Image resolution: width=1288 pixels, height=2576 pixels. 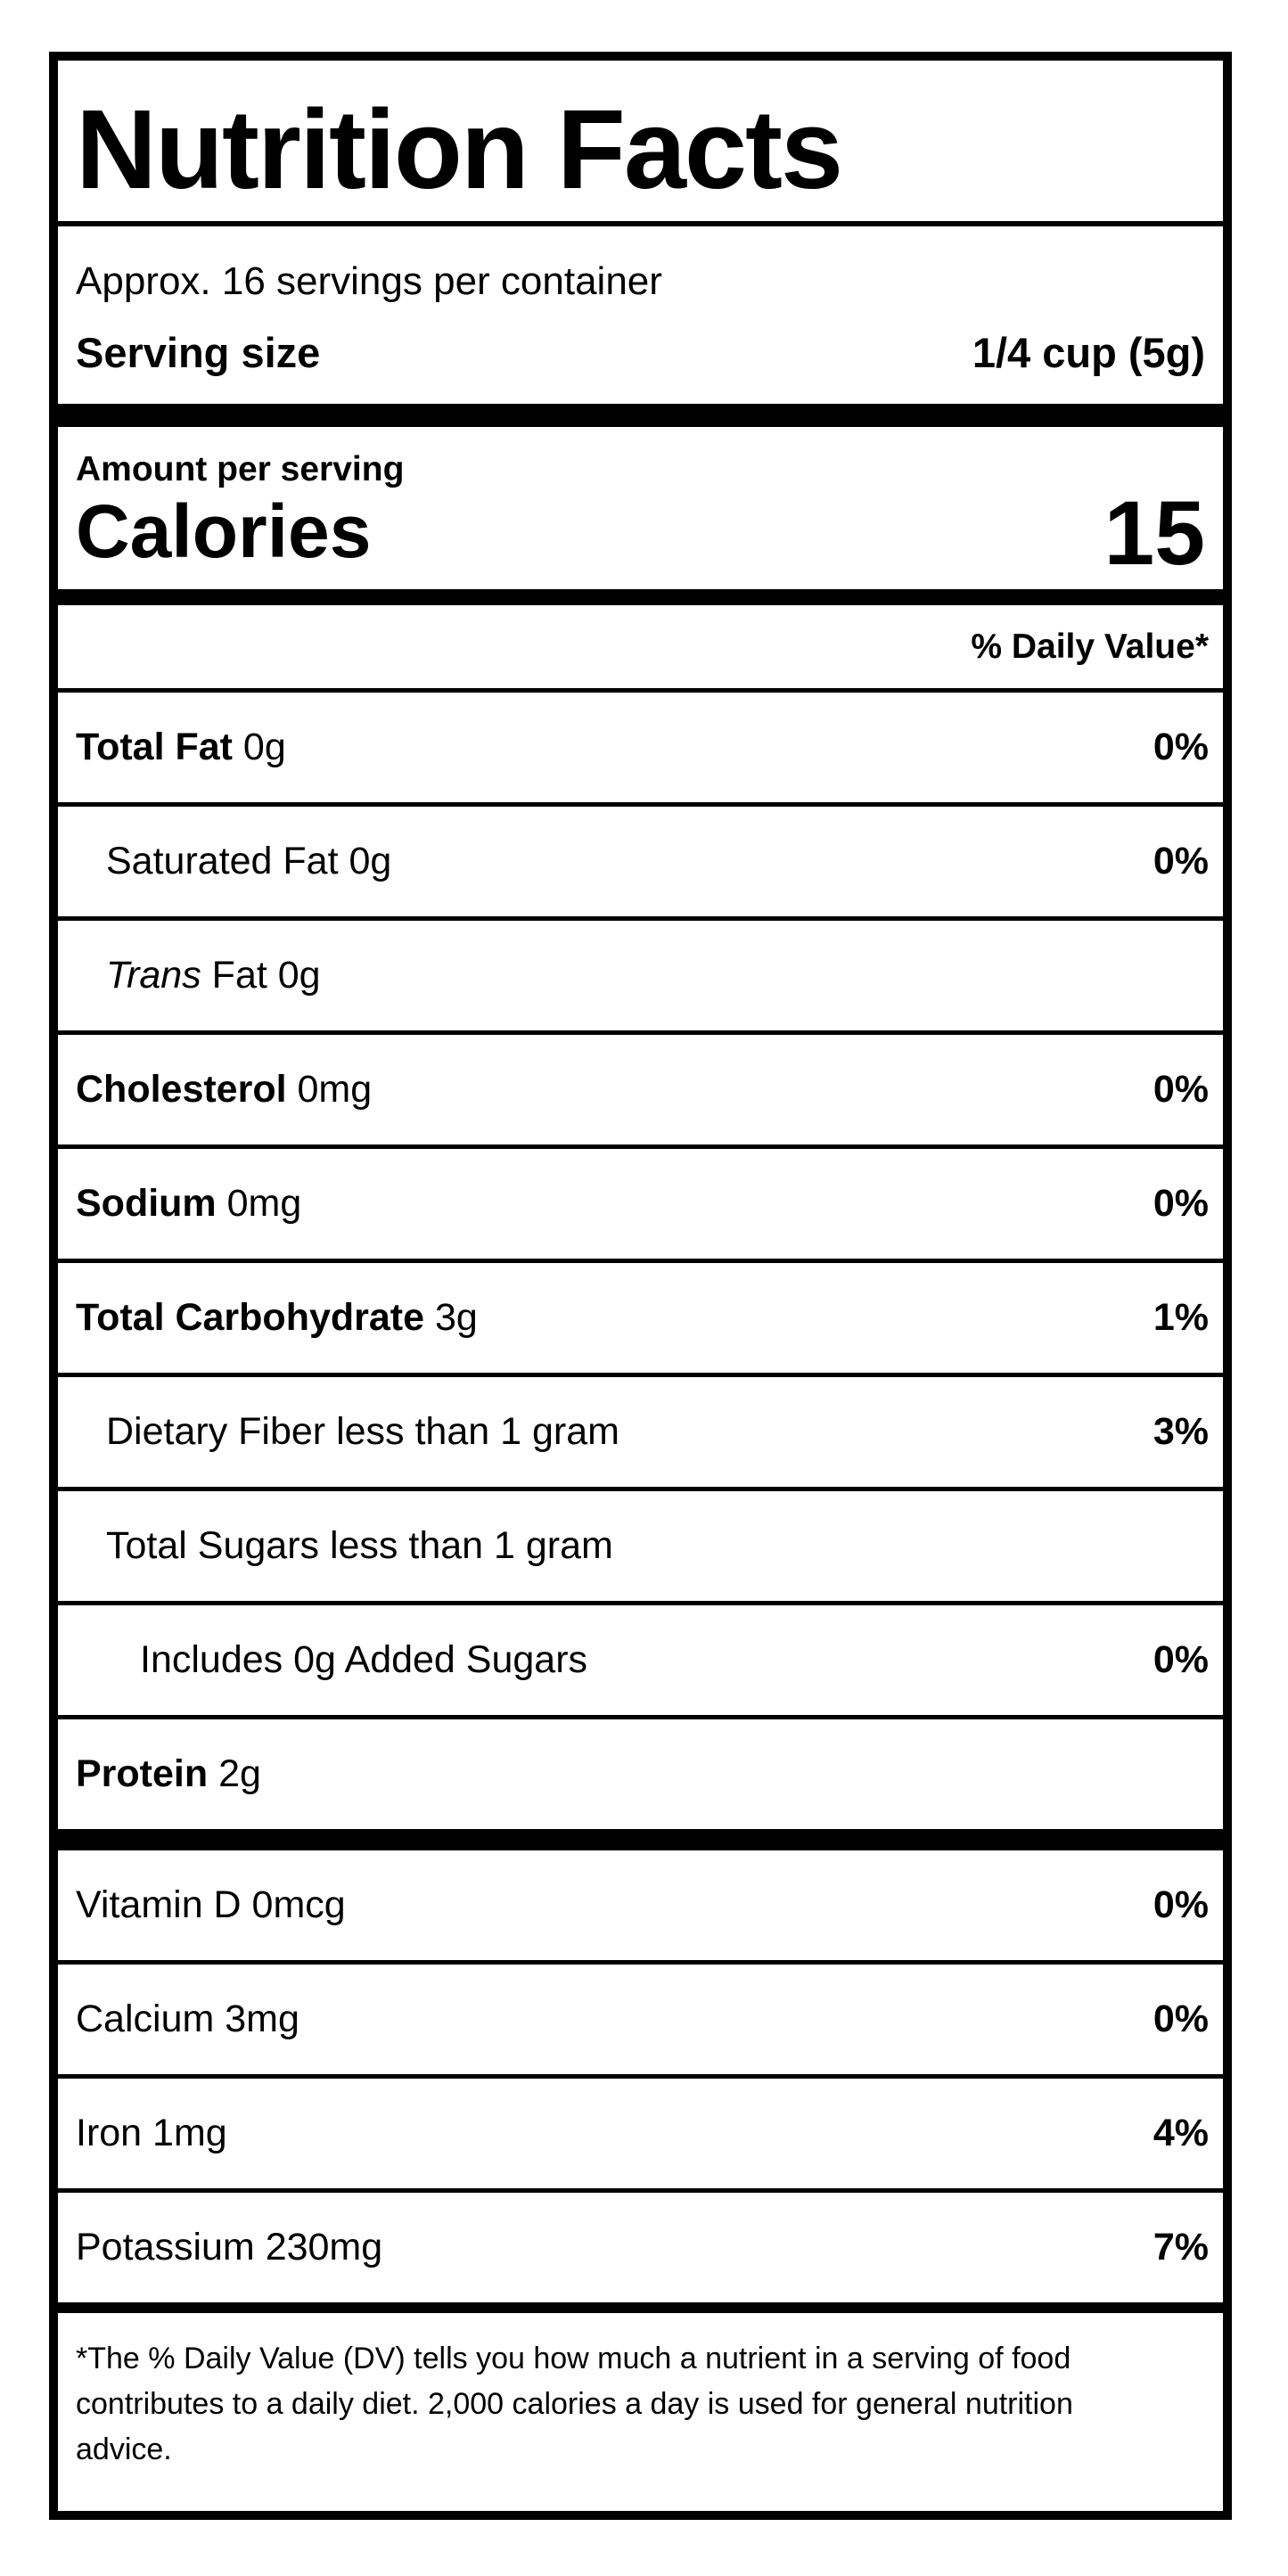 What do you see at coordinates (640, 2016) in the screenshot?
I see `nutrient-row-calcium: Calcium 3mg 0%` at bounding box center [640, 2016].